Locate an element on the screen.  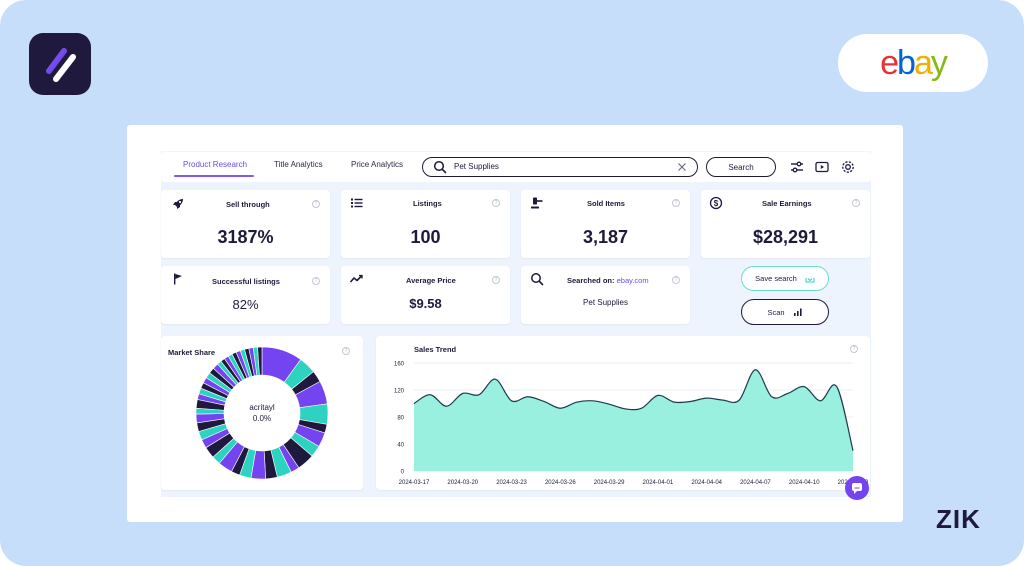
flag-icon is located at coordinates (178, 279).